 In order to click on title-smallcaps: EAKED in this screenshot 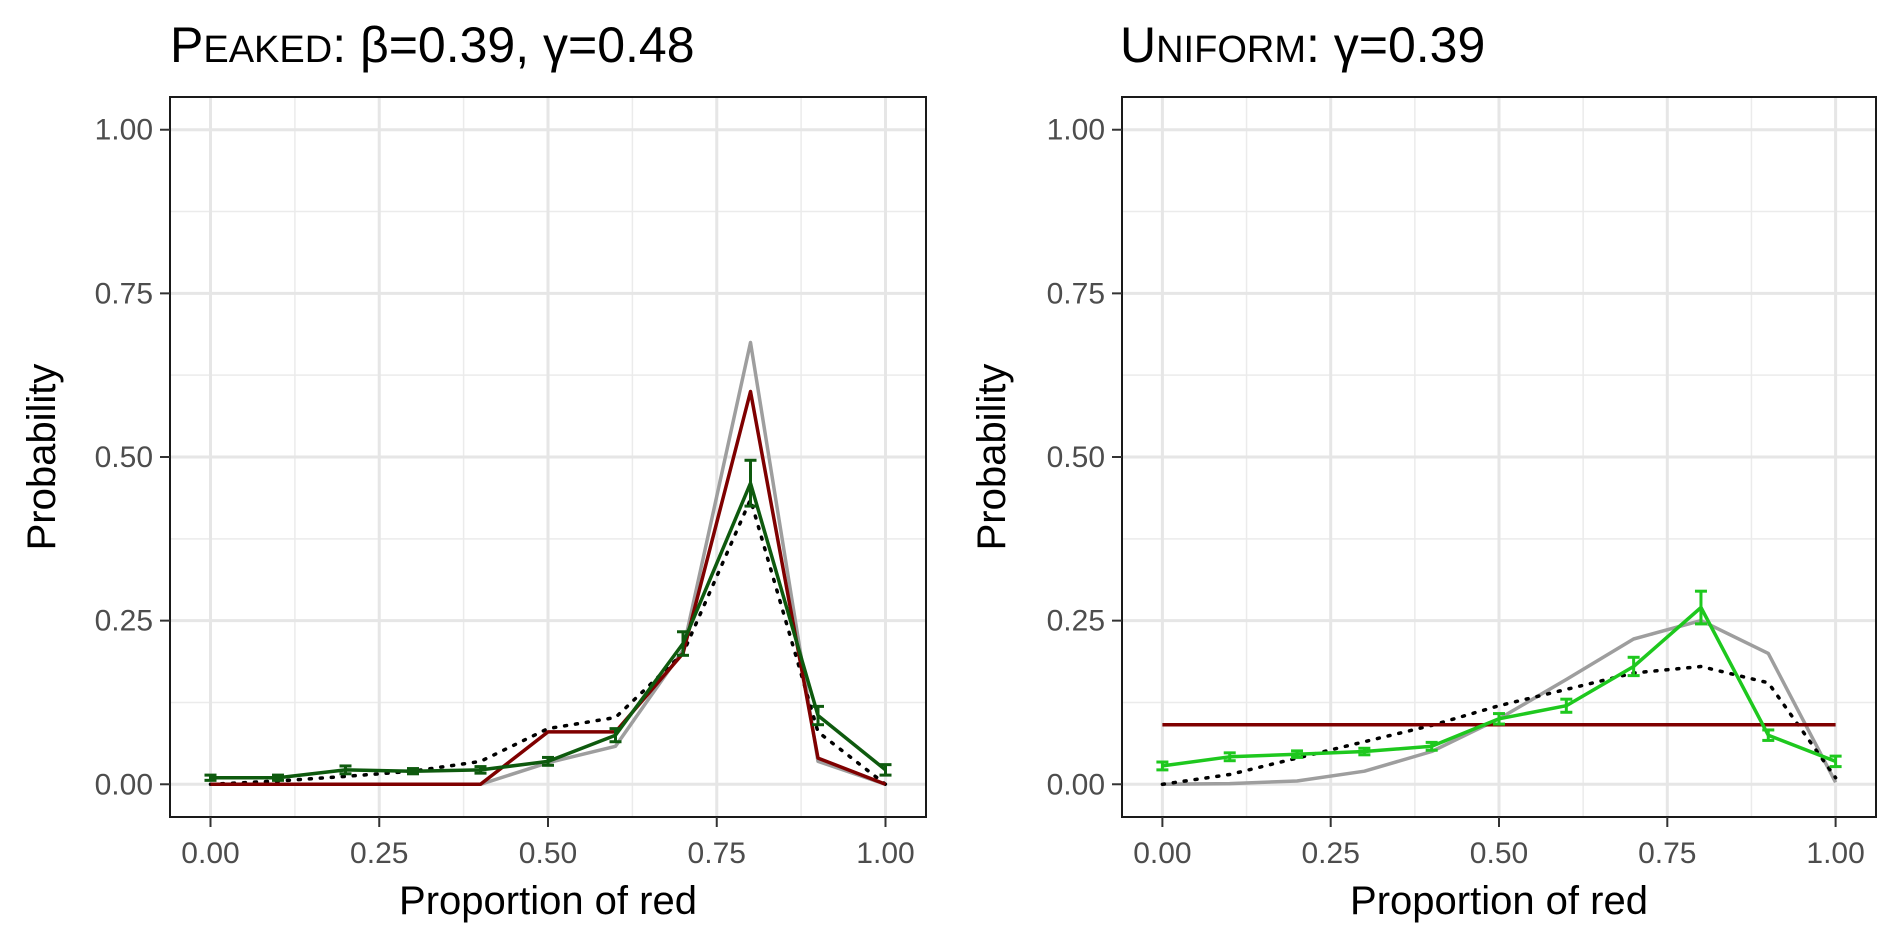, I will do `click(267, 50)`.